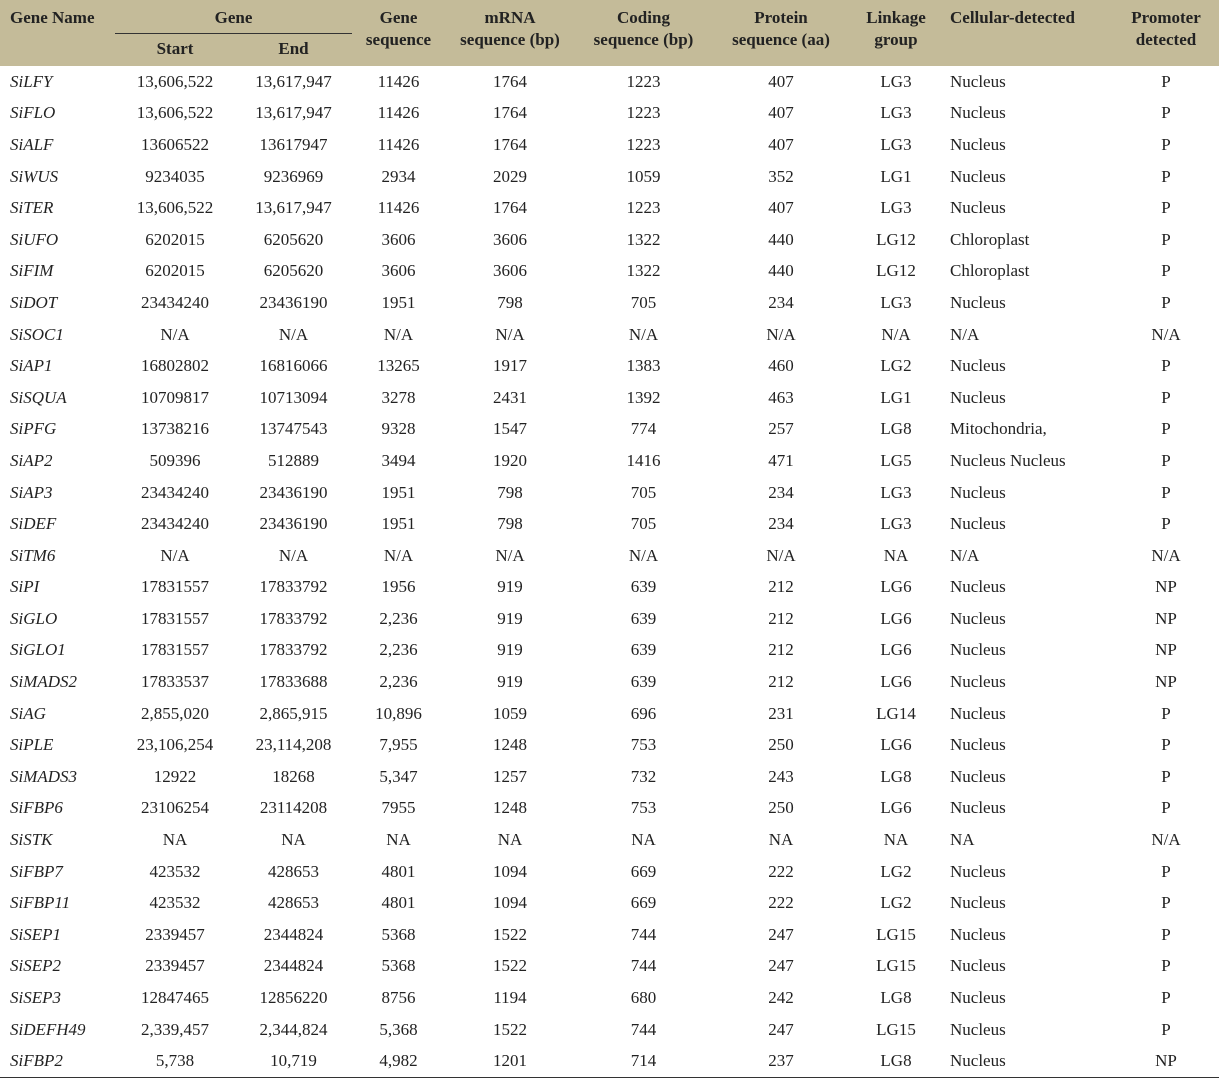 This screenshot has height=1078, width=1219. What do you see at coordinates (510, 524) in the screenshot?
I see `cell-mrna-length: 798` at bounding box center [510, 524].